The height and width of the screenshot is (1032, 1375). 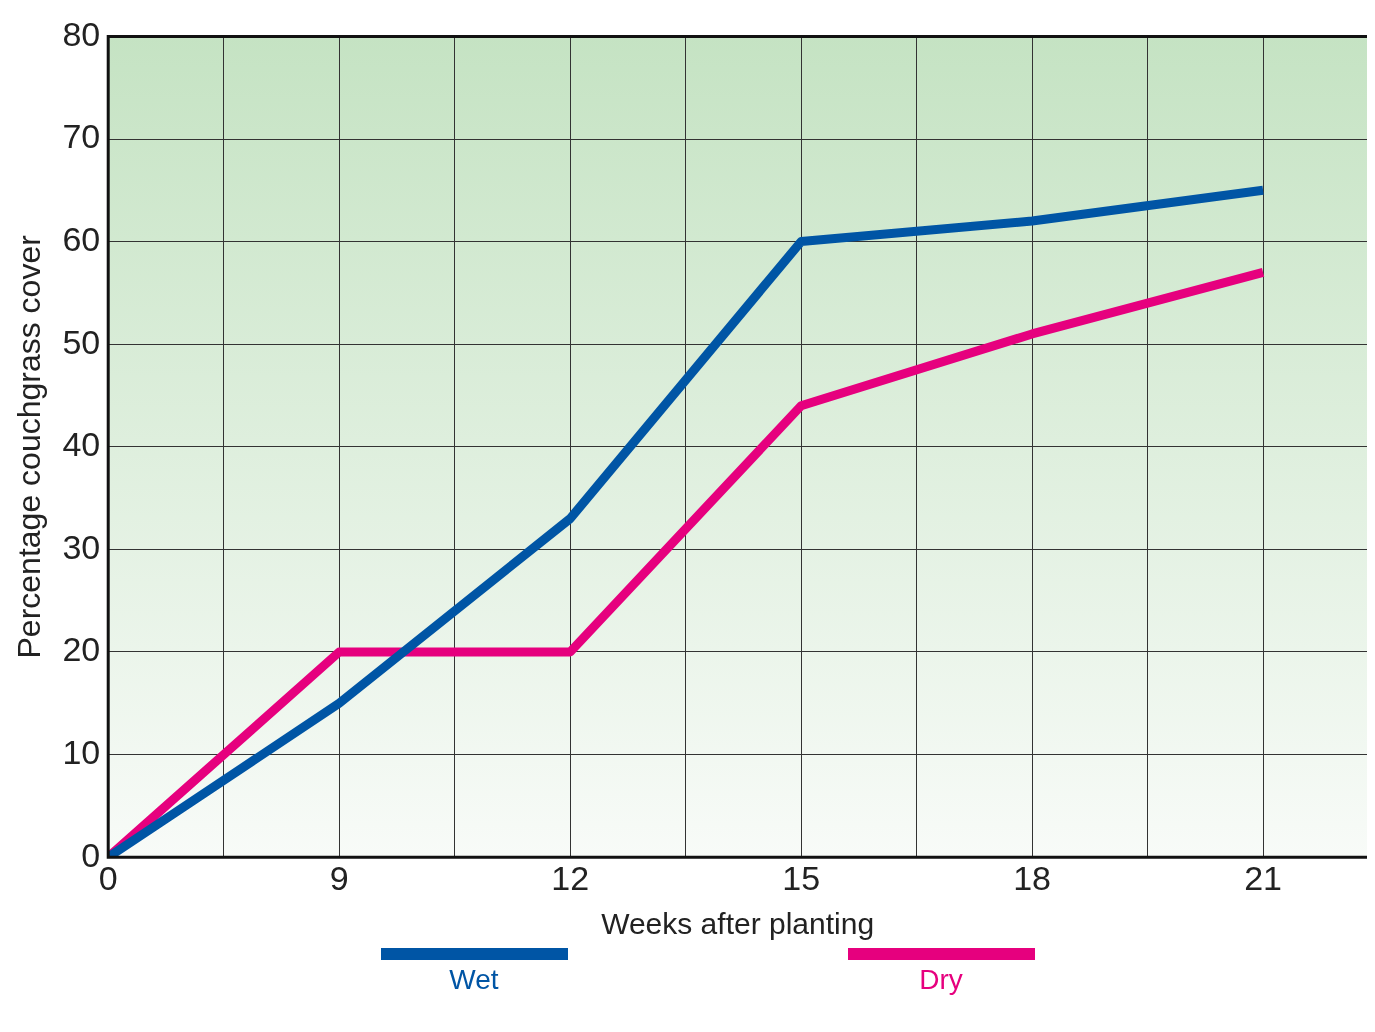 What do you see at coordinates (570, 877) in the screenshot?
I see `x-tick-label: 12` at bounding box center [570, 877].